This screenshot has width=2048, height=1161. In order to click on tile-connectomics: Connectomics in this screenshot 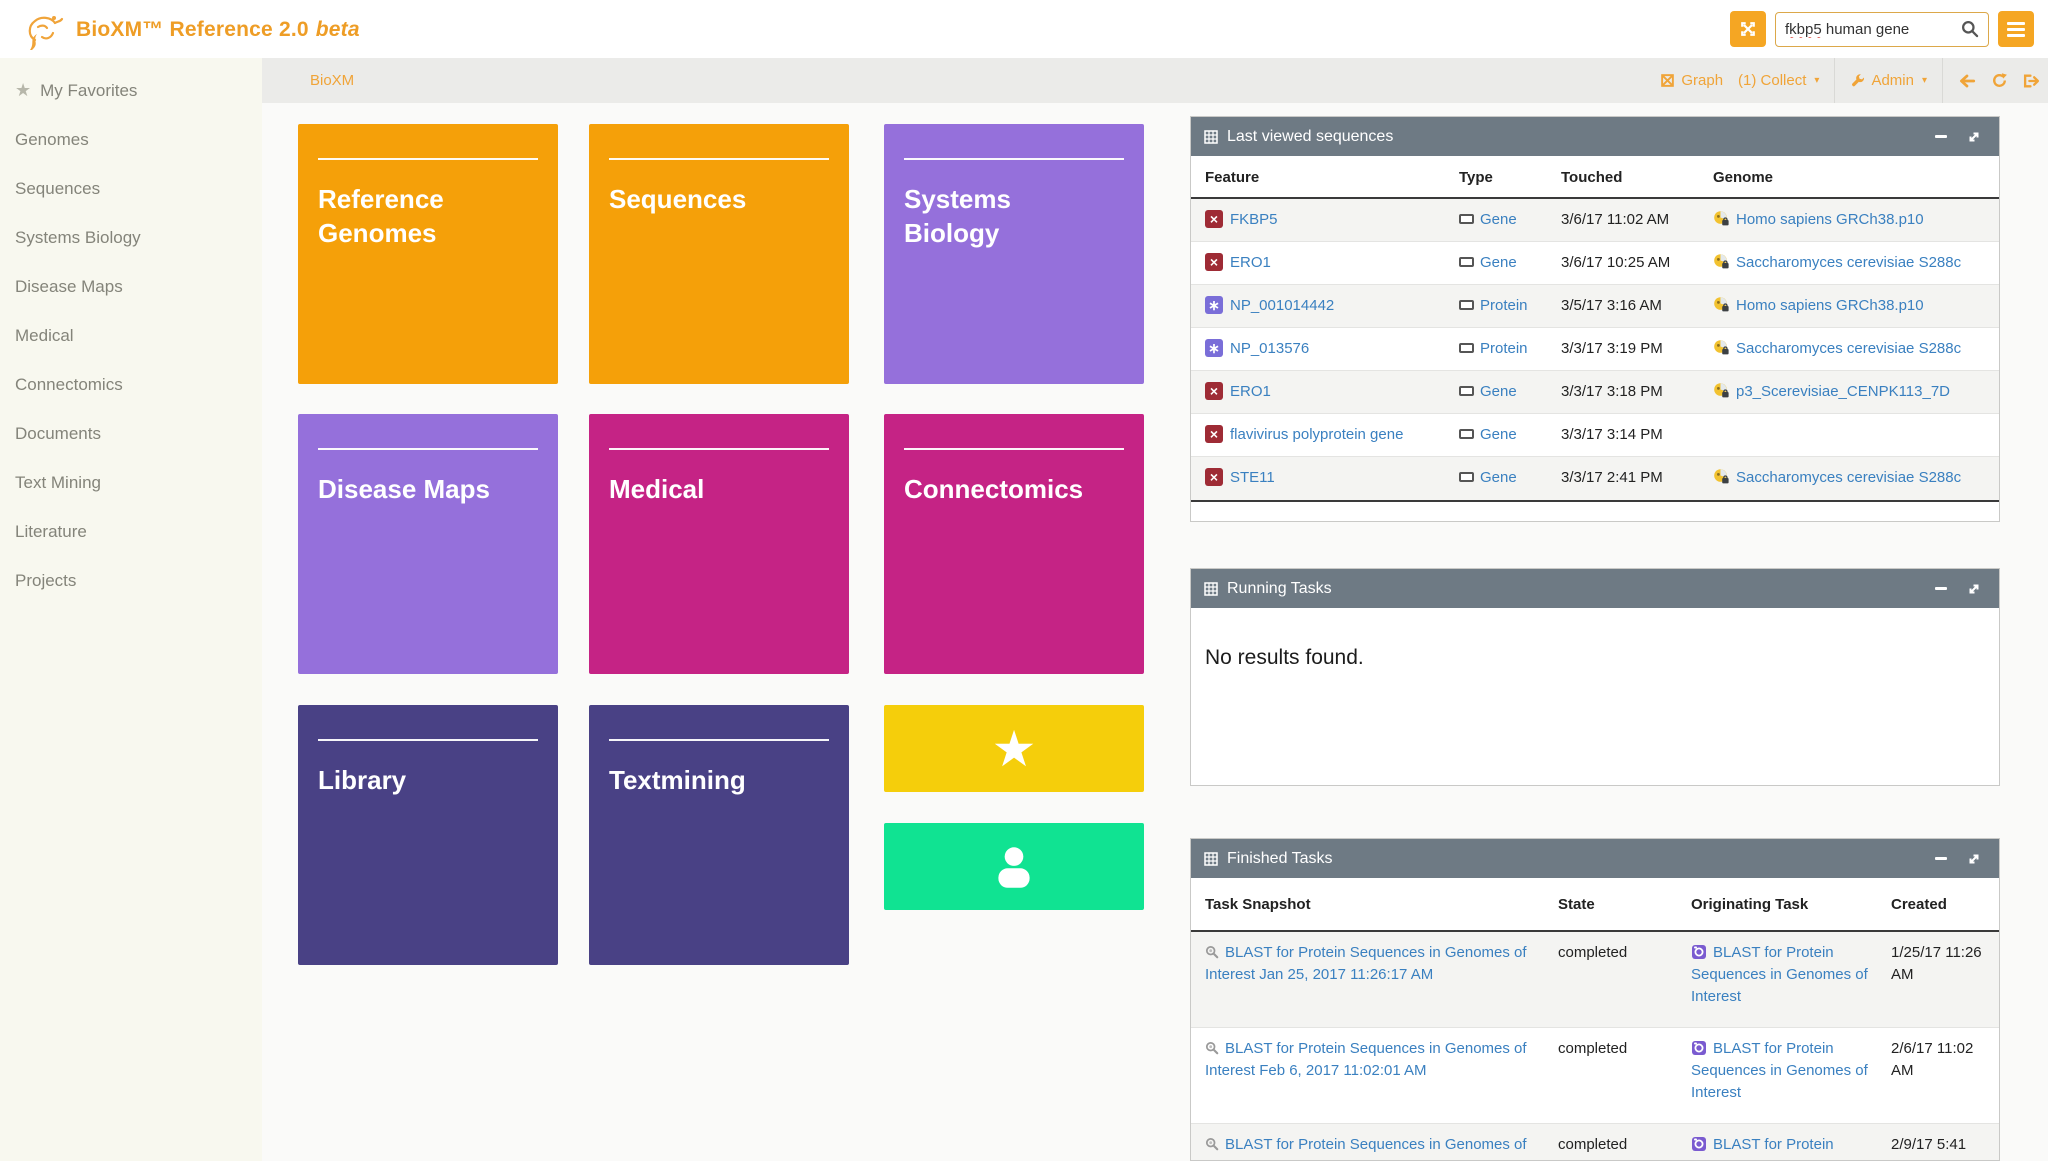, I will do `click(1014, 544)`.